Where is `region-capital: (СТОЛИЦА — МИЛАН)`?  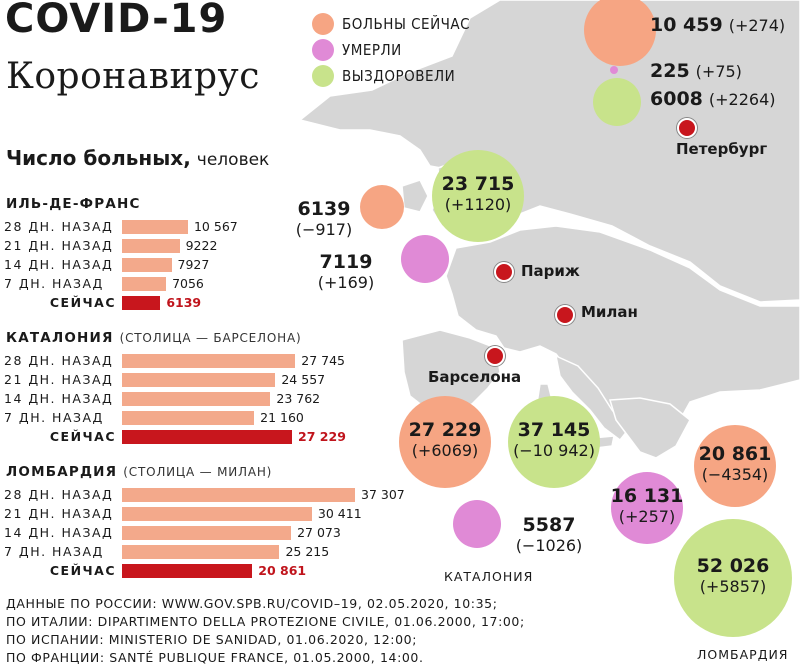 region-capital: (СТОЛИЦА — МИЛАН) is located at coordinates (198, 472).